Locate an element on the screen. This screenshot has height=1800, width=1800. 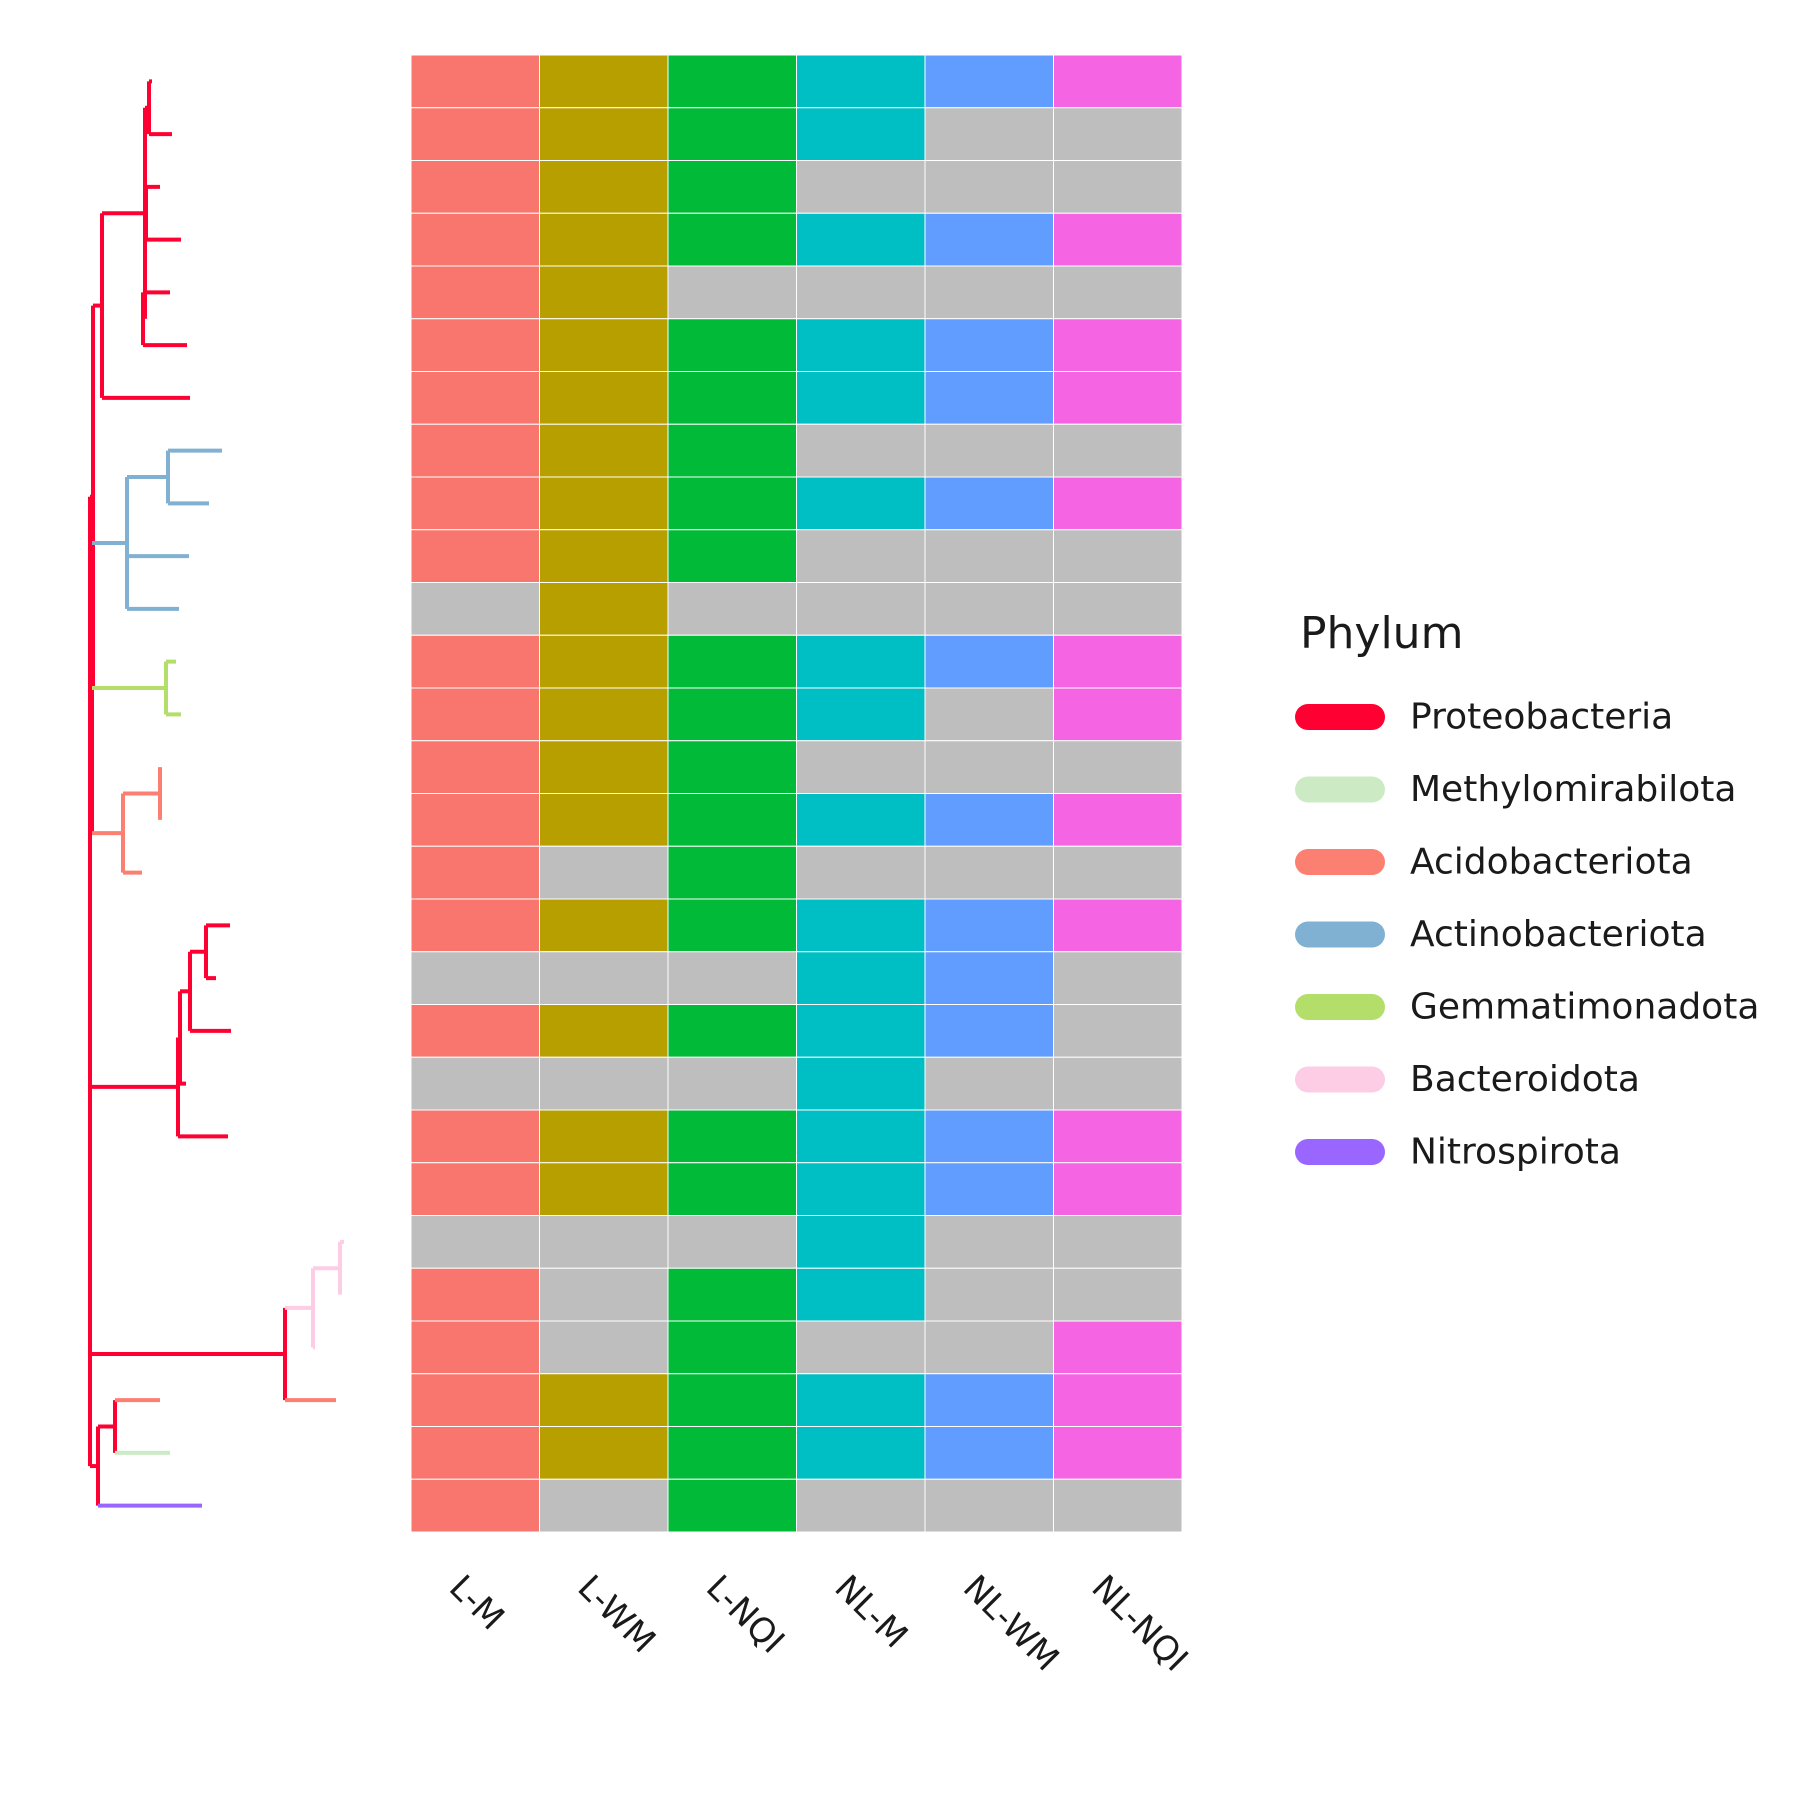
phylogenetic-tree is located at coordinates (216, 793).